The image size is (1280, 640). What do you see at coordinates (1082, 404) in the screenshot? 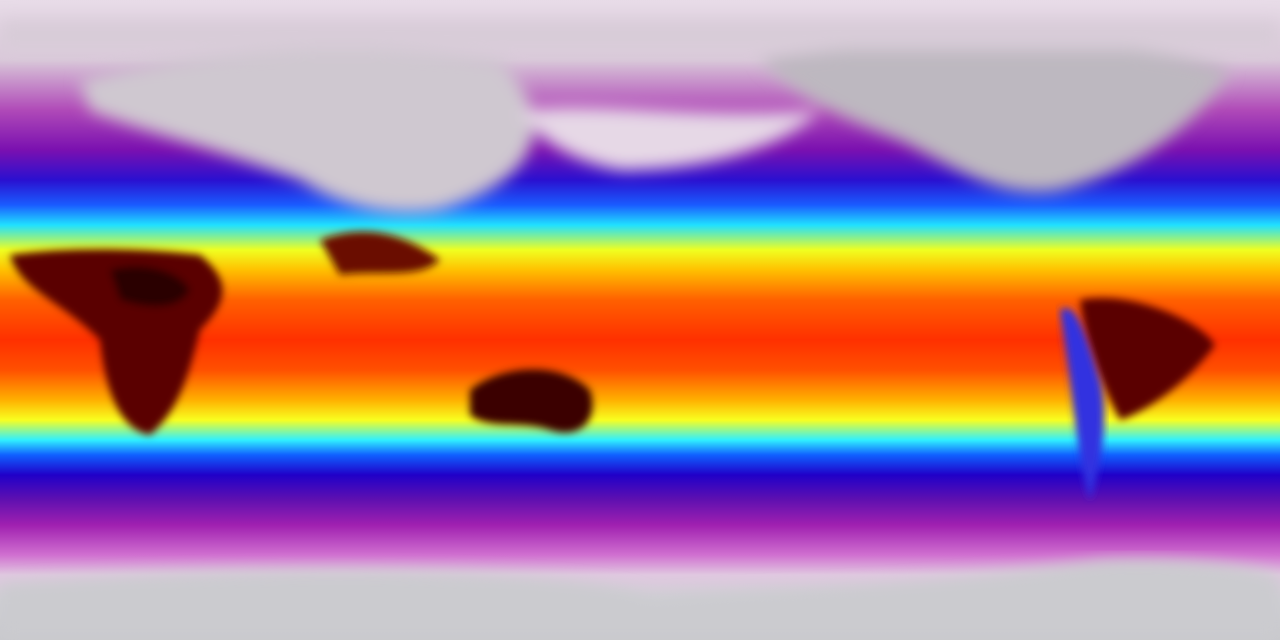
I see `andes-cold-strip` at bounding box center [1082, 404].